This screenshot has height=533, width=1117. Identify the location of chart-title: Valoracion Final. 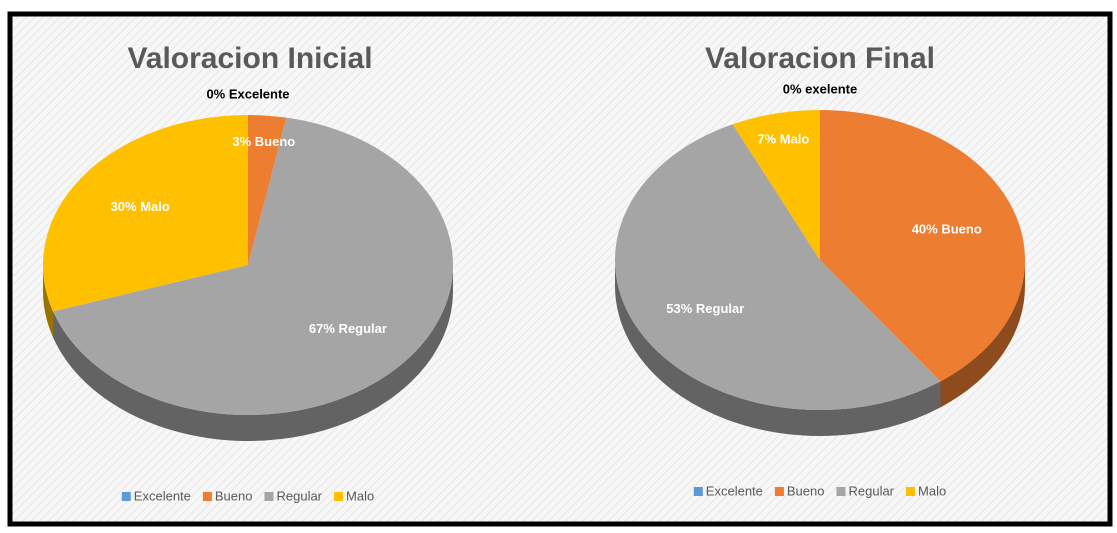
(820, 58).